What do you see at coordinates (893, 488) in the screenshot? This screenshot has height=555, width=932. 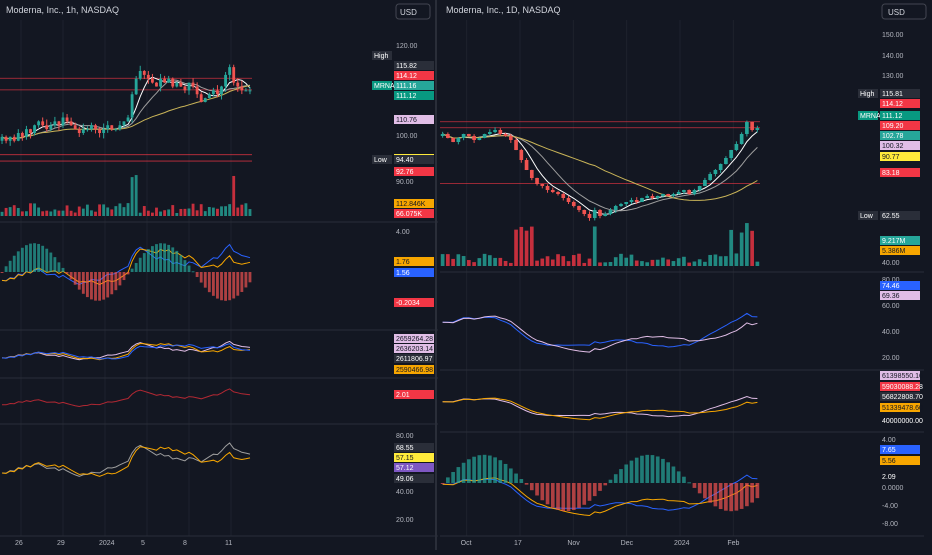 I see `axis-tick-label: 0.0000` at bounding box center [893, 488].